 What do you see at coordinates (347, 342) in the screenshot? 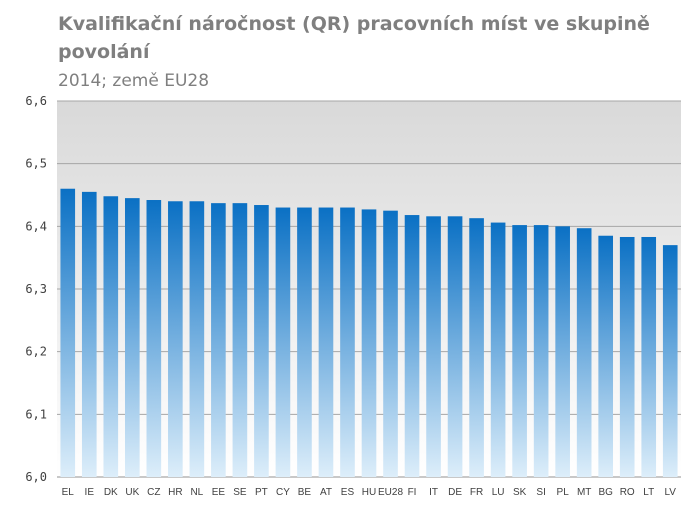
I see `bar-es` at bounding box center [347, 342].